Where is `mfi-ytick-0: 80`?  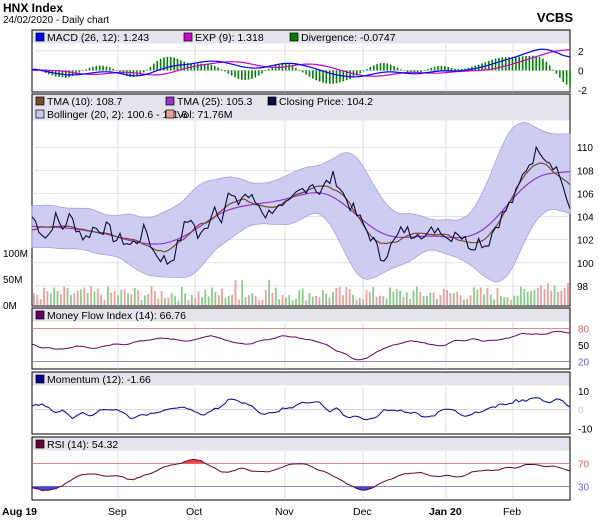
mfi-ytick-0: 80 is located at coordinates (584, 330).